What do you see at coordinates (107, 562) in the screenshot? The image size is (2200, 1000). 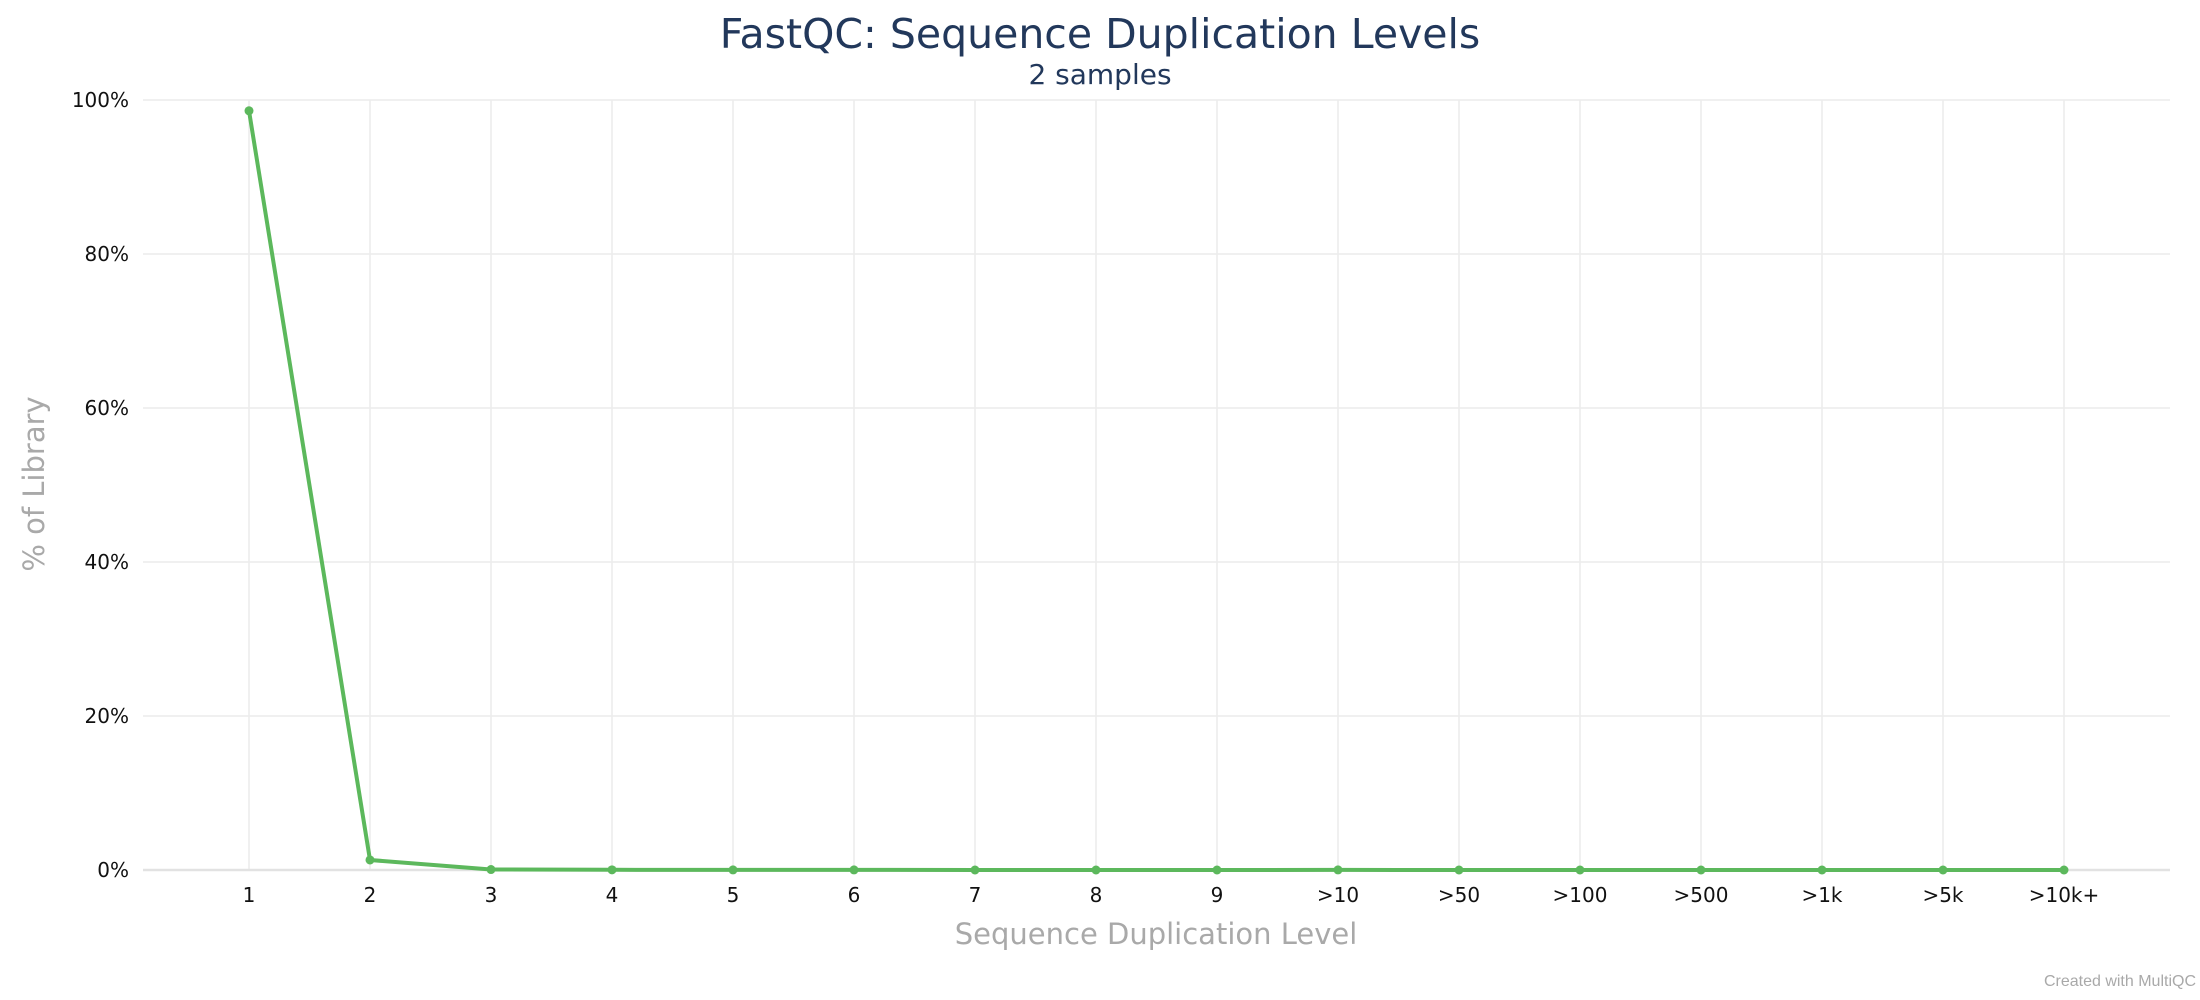 I see `y-tick-label: 40%` at bounding box center [107, 562].